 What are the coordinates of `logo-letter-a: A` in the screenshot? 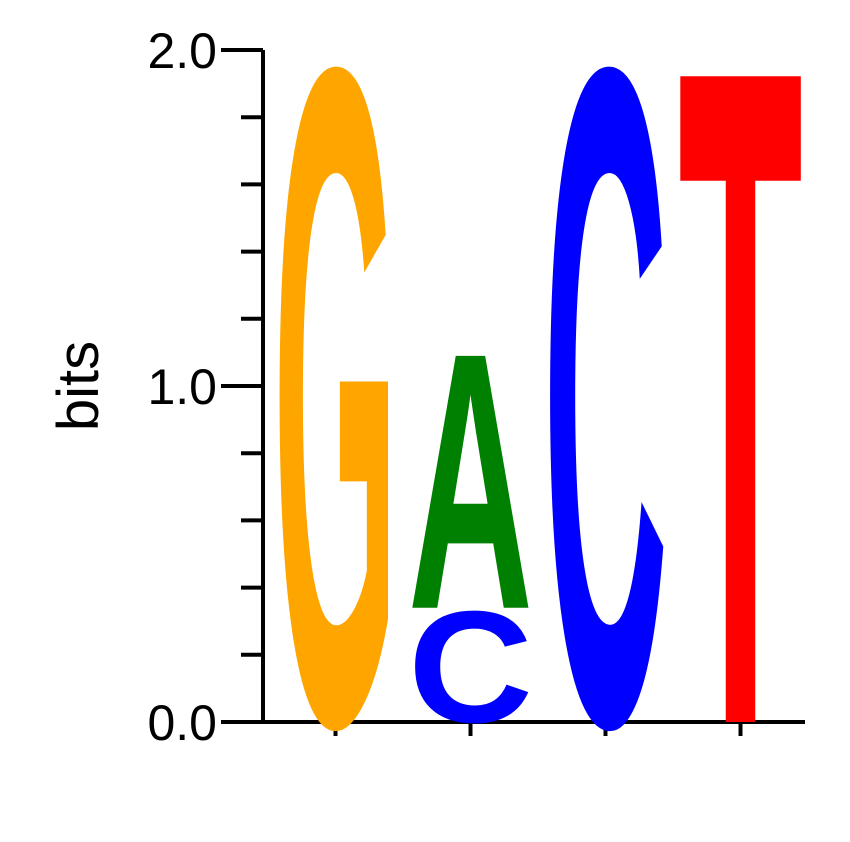 It's located at (470, 481).